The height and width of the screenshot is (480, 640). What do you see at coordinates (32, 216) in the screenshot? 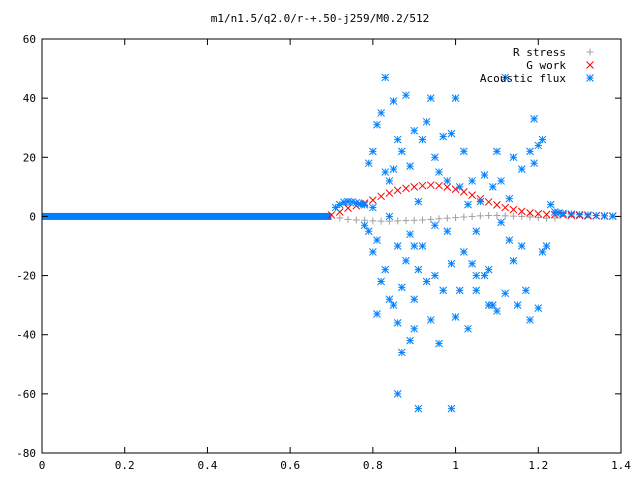
I see `y-tick-label: 0` at bounding box center [32, 216].